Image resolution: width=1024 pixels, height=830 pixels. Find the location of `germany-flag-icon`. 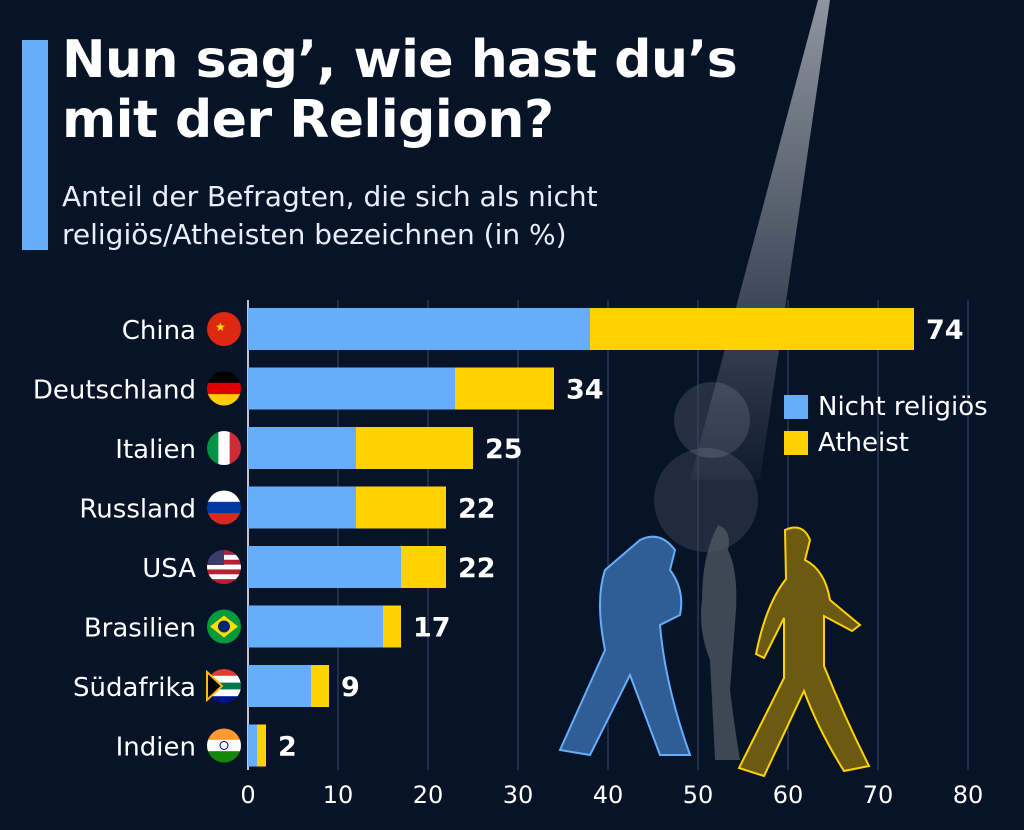

germany-flag-icon is located at coordinates (224, 388).